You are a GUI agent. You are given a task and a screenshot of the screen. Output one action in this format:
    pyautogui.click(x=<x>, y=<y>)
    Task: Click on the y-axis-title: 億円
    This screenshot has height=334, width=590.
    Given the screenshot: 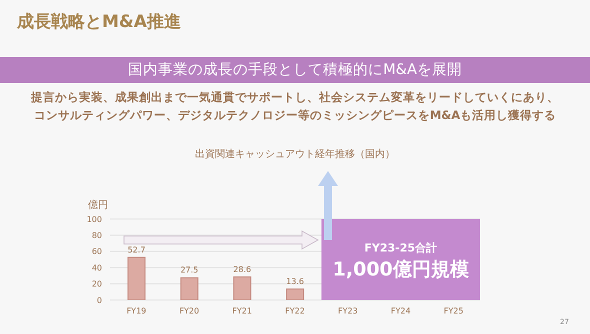 What is the action you would take?
    pyautogui.click(x=98, y=205)
    